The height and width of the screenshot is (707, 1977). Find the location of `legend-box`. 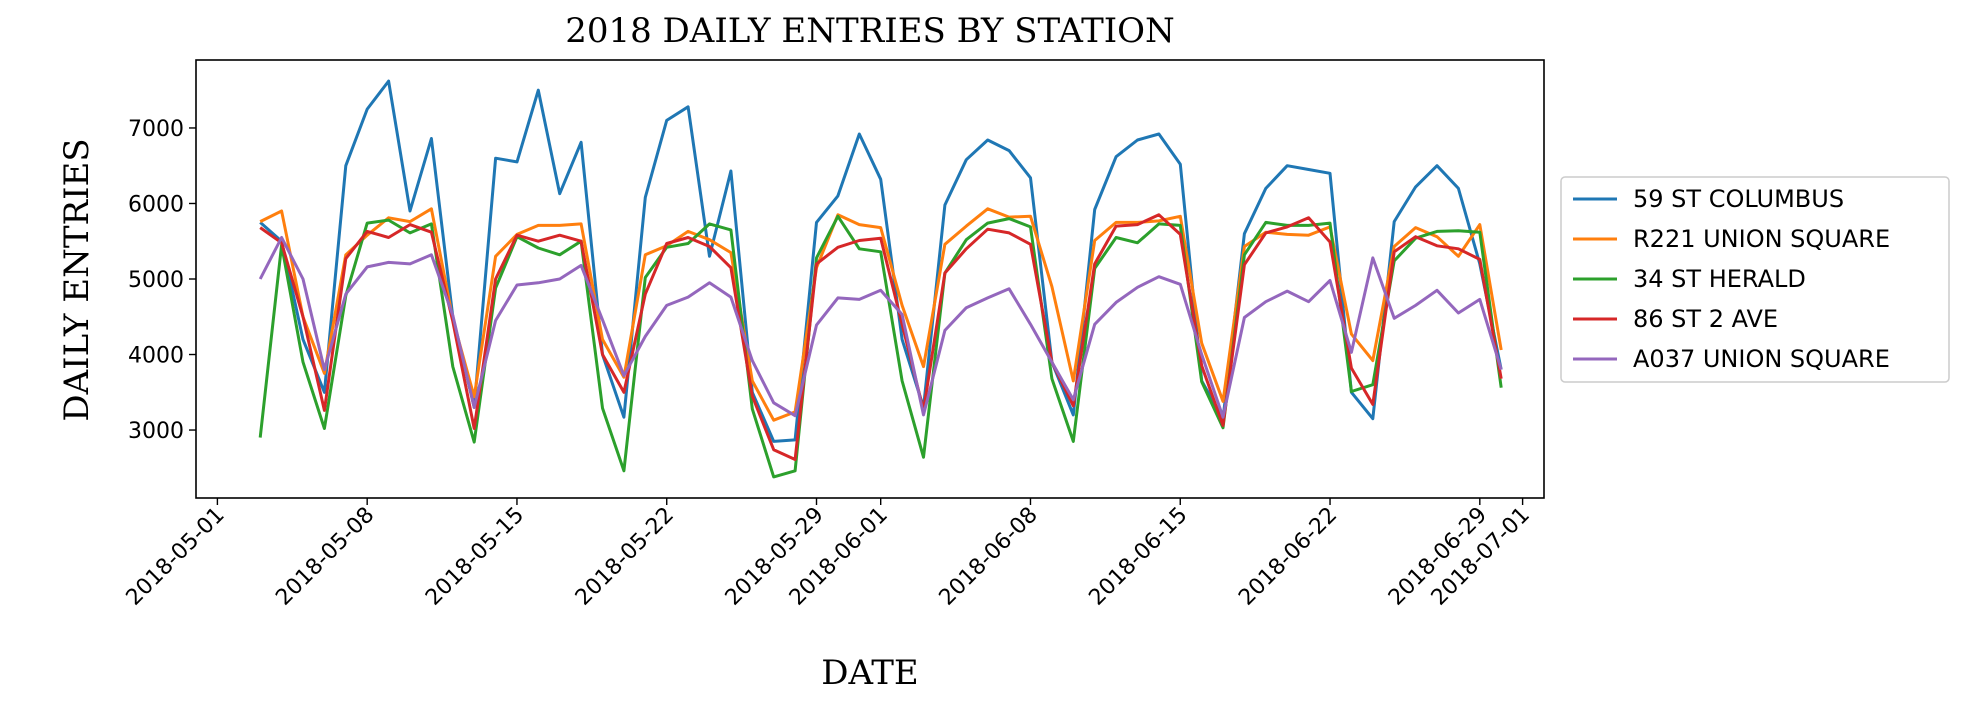

legend-box is located at coordinates (1755, 279).